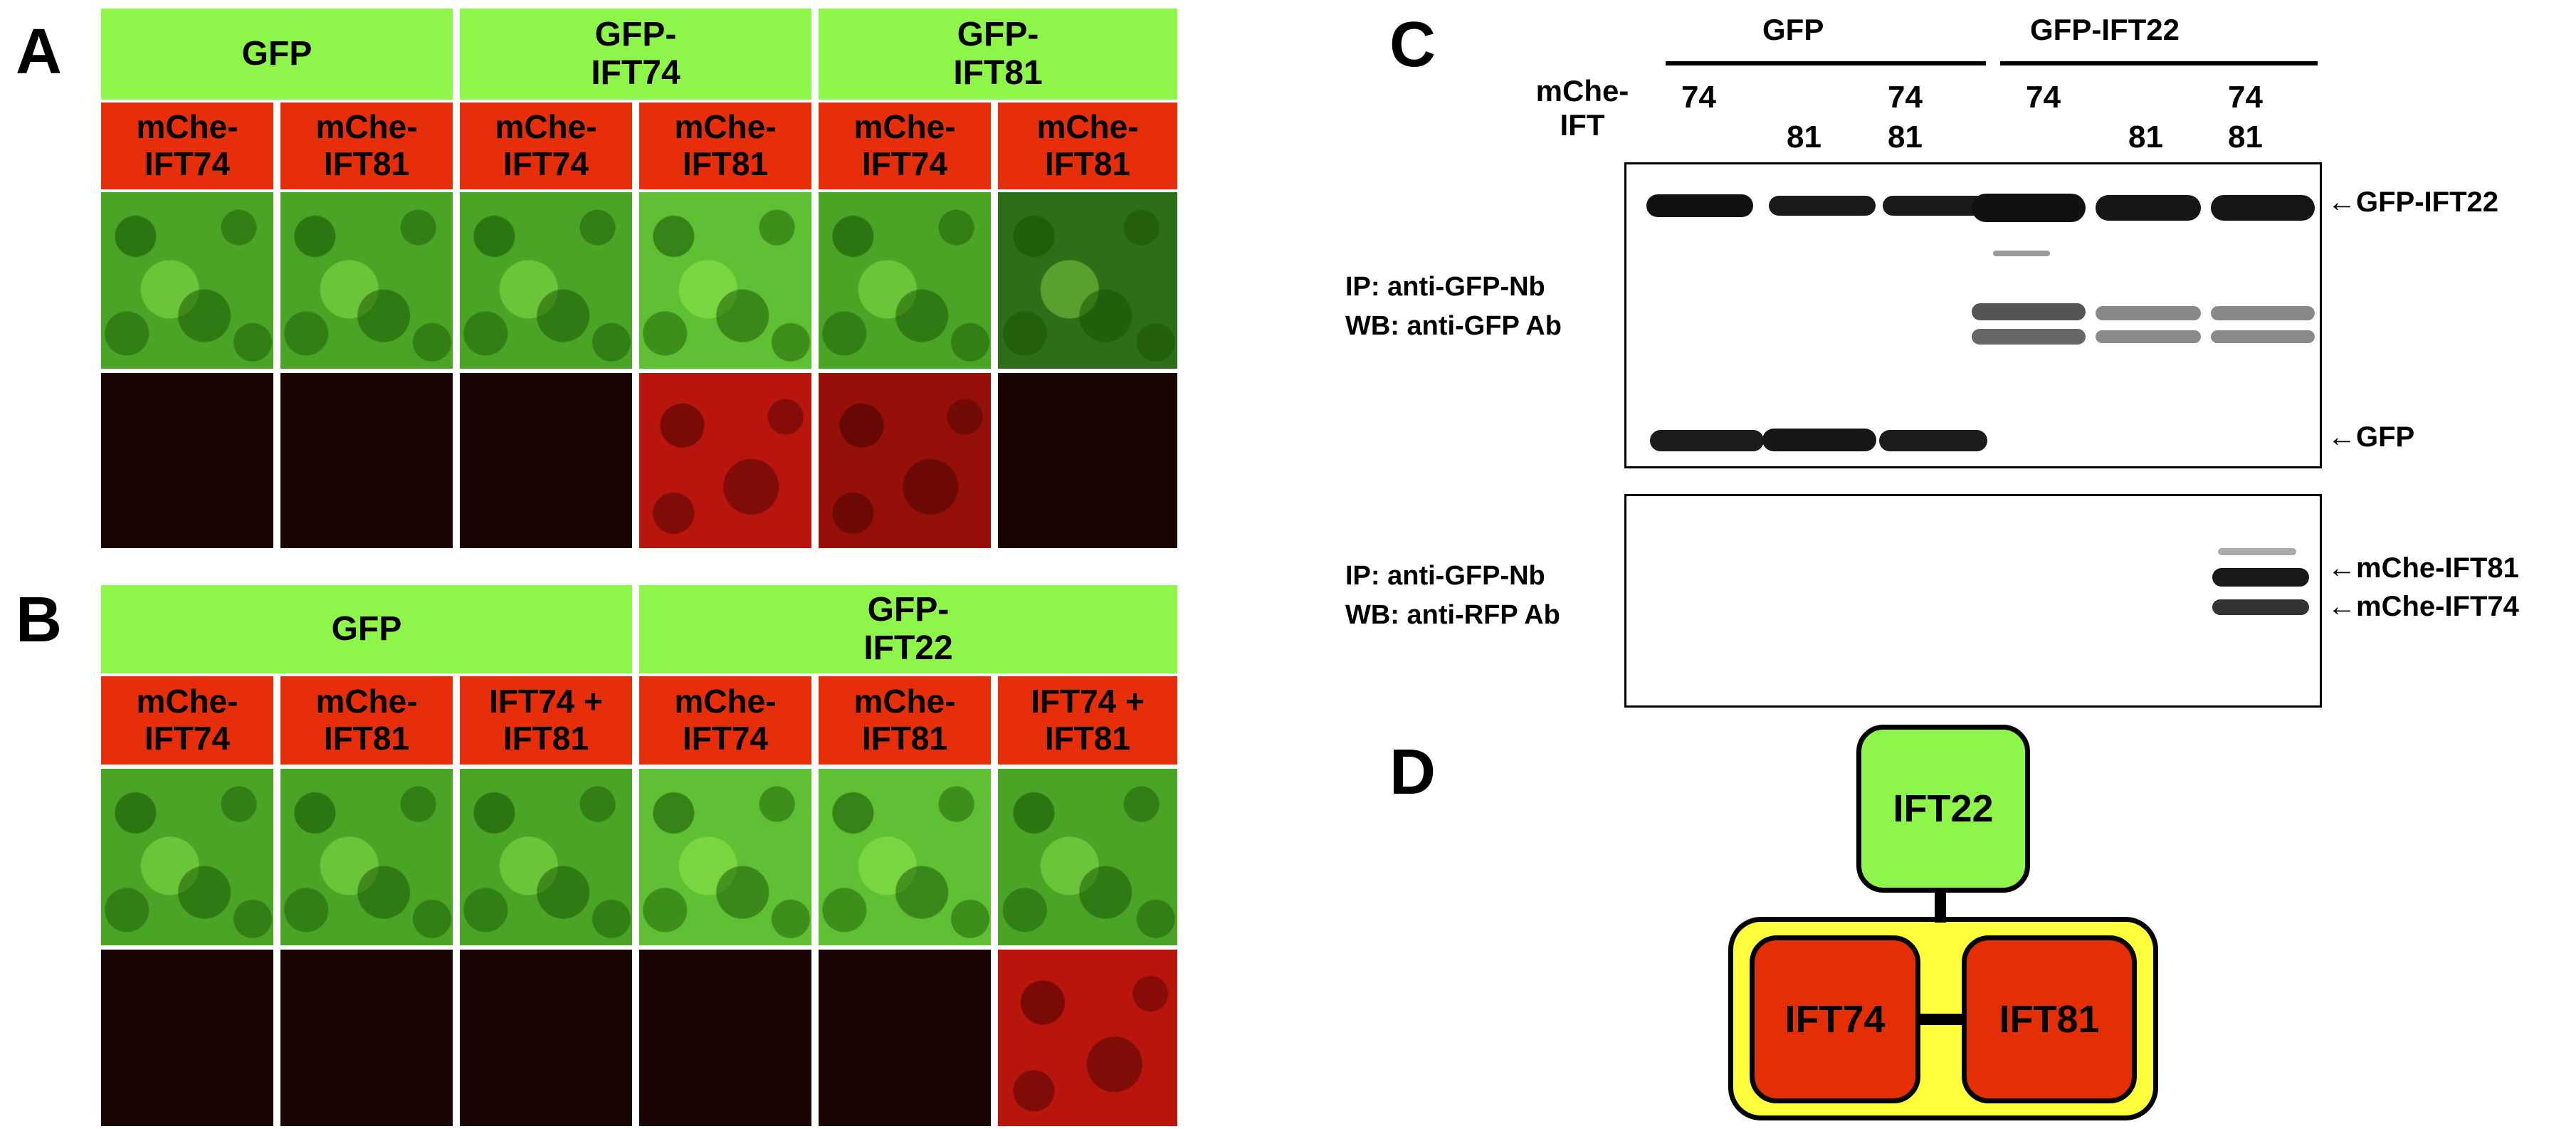 This screenshot has width=2576, height=1129. I want to click on ift22-label: IFT22, so click(1943, 808).